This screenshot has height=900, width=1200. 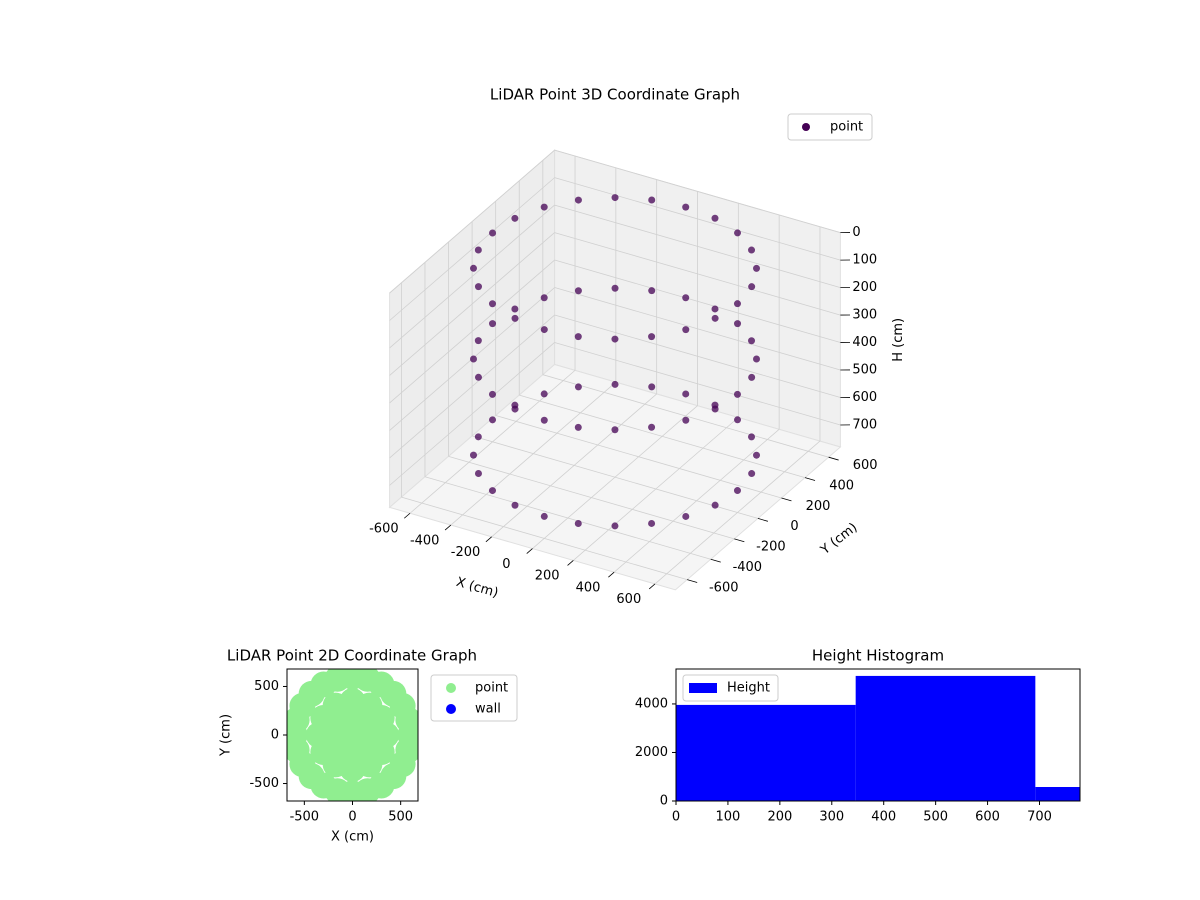 What do you see at coordinates (818, 506) in the screenshot?
I see `y-tick-label: 200` at bounding box center [818, 506].